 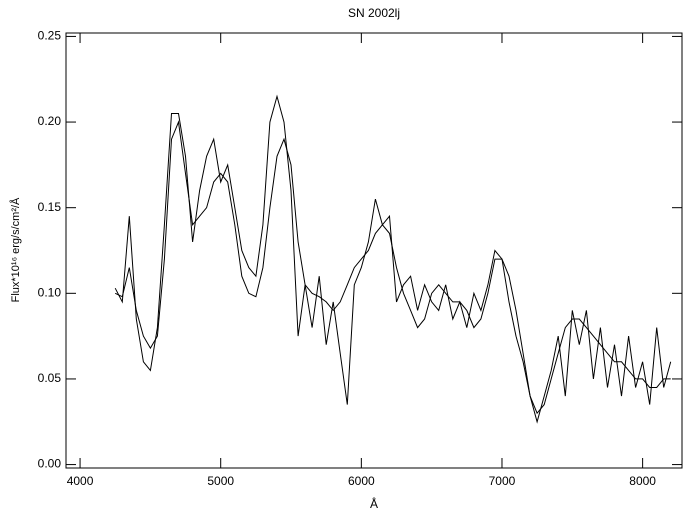 What do you see at coordinates (15, 249) in the screenshot?
I see `y-axis-label: Flux*10¹⁶ erg/s/cm²/Å` at bounding box center [15, 249].